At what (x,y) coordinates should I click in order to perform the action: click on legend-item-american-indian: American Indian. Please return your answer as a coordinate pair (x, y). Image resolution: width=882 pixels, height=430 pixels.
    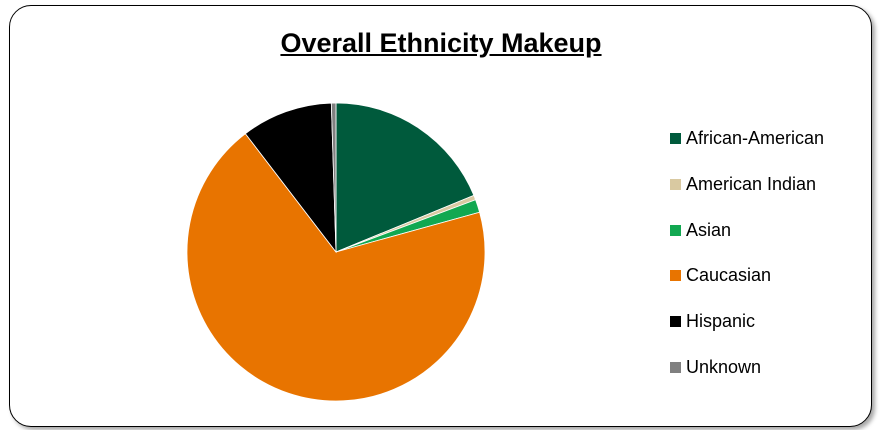
    Looking at the image, I should click on (770, 196).